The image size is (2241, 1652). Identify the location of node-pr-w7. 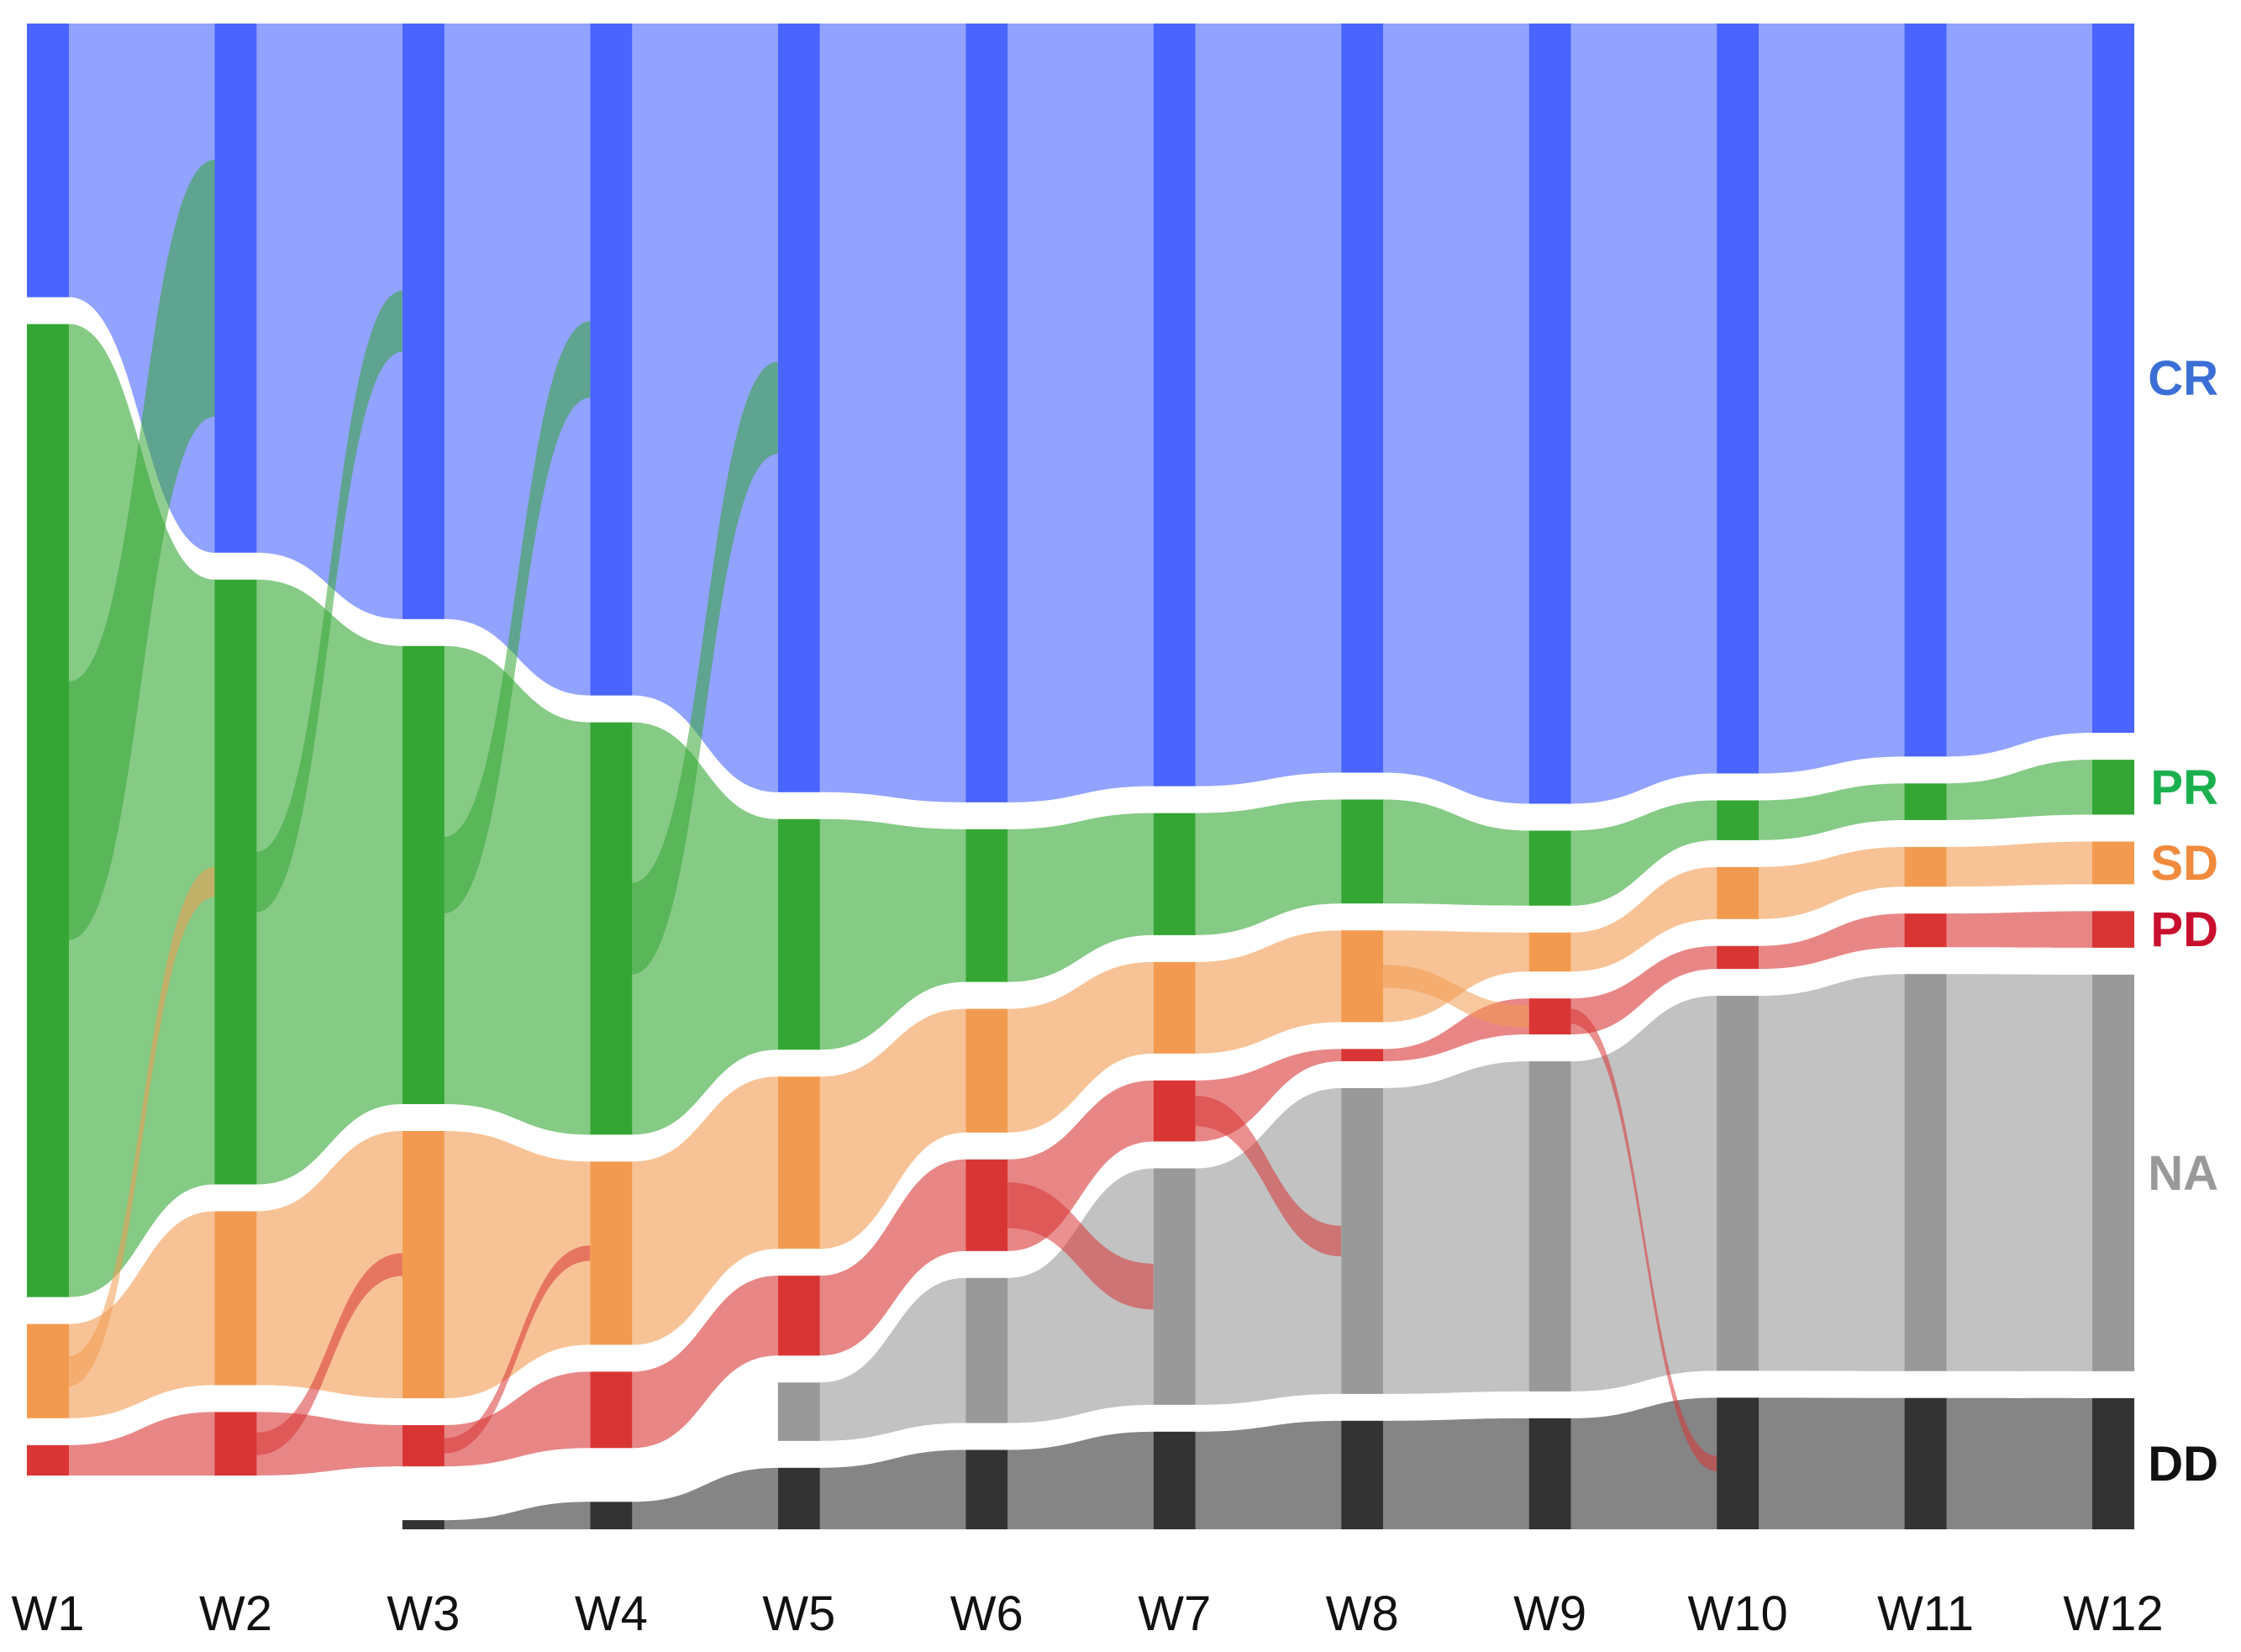
(1174, 874).